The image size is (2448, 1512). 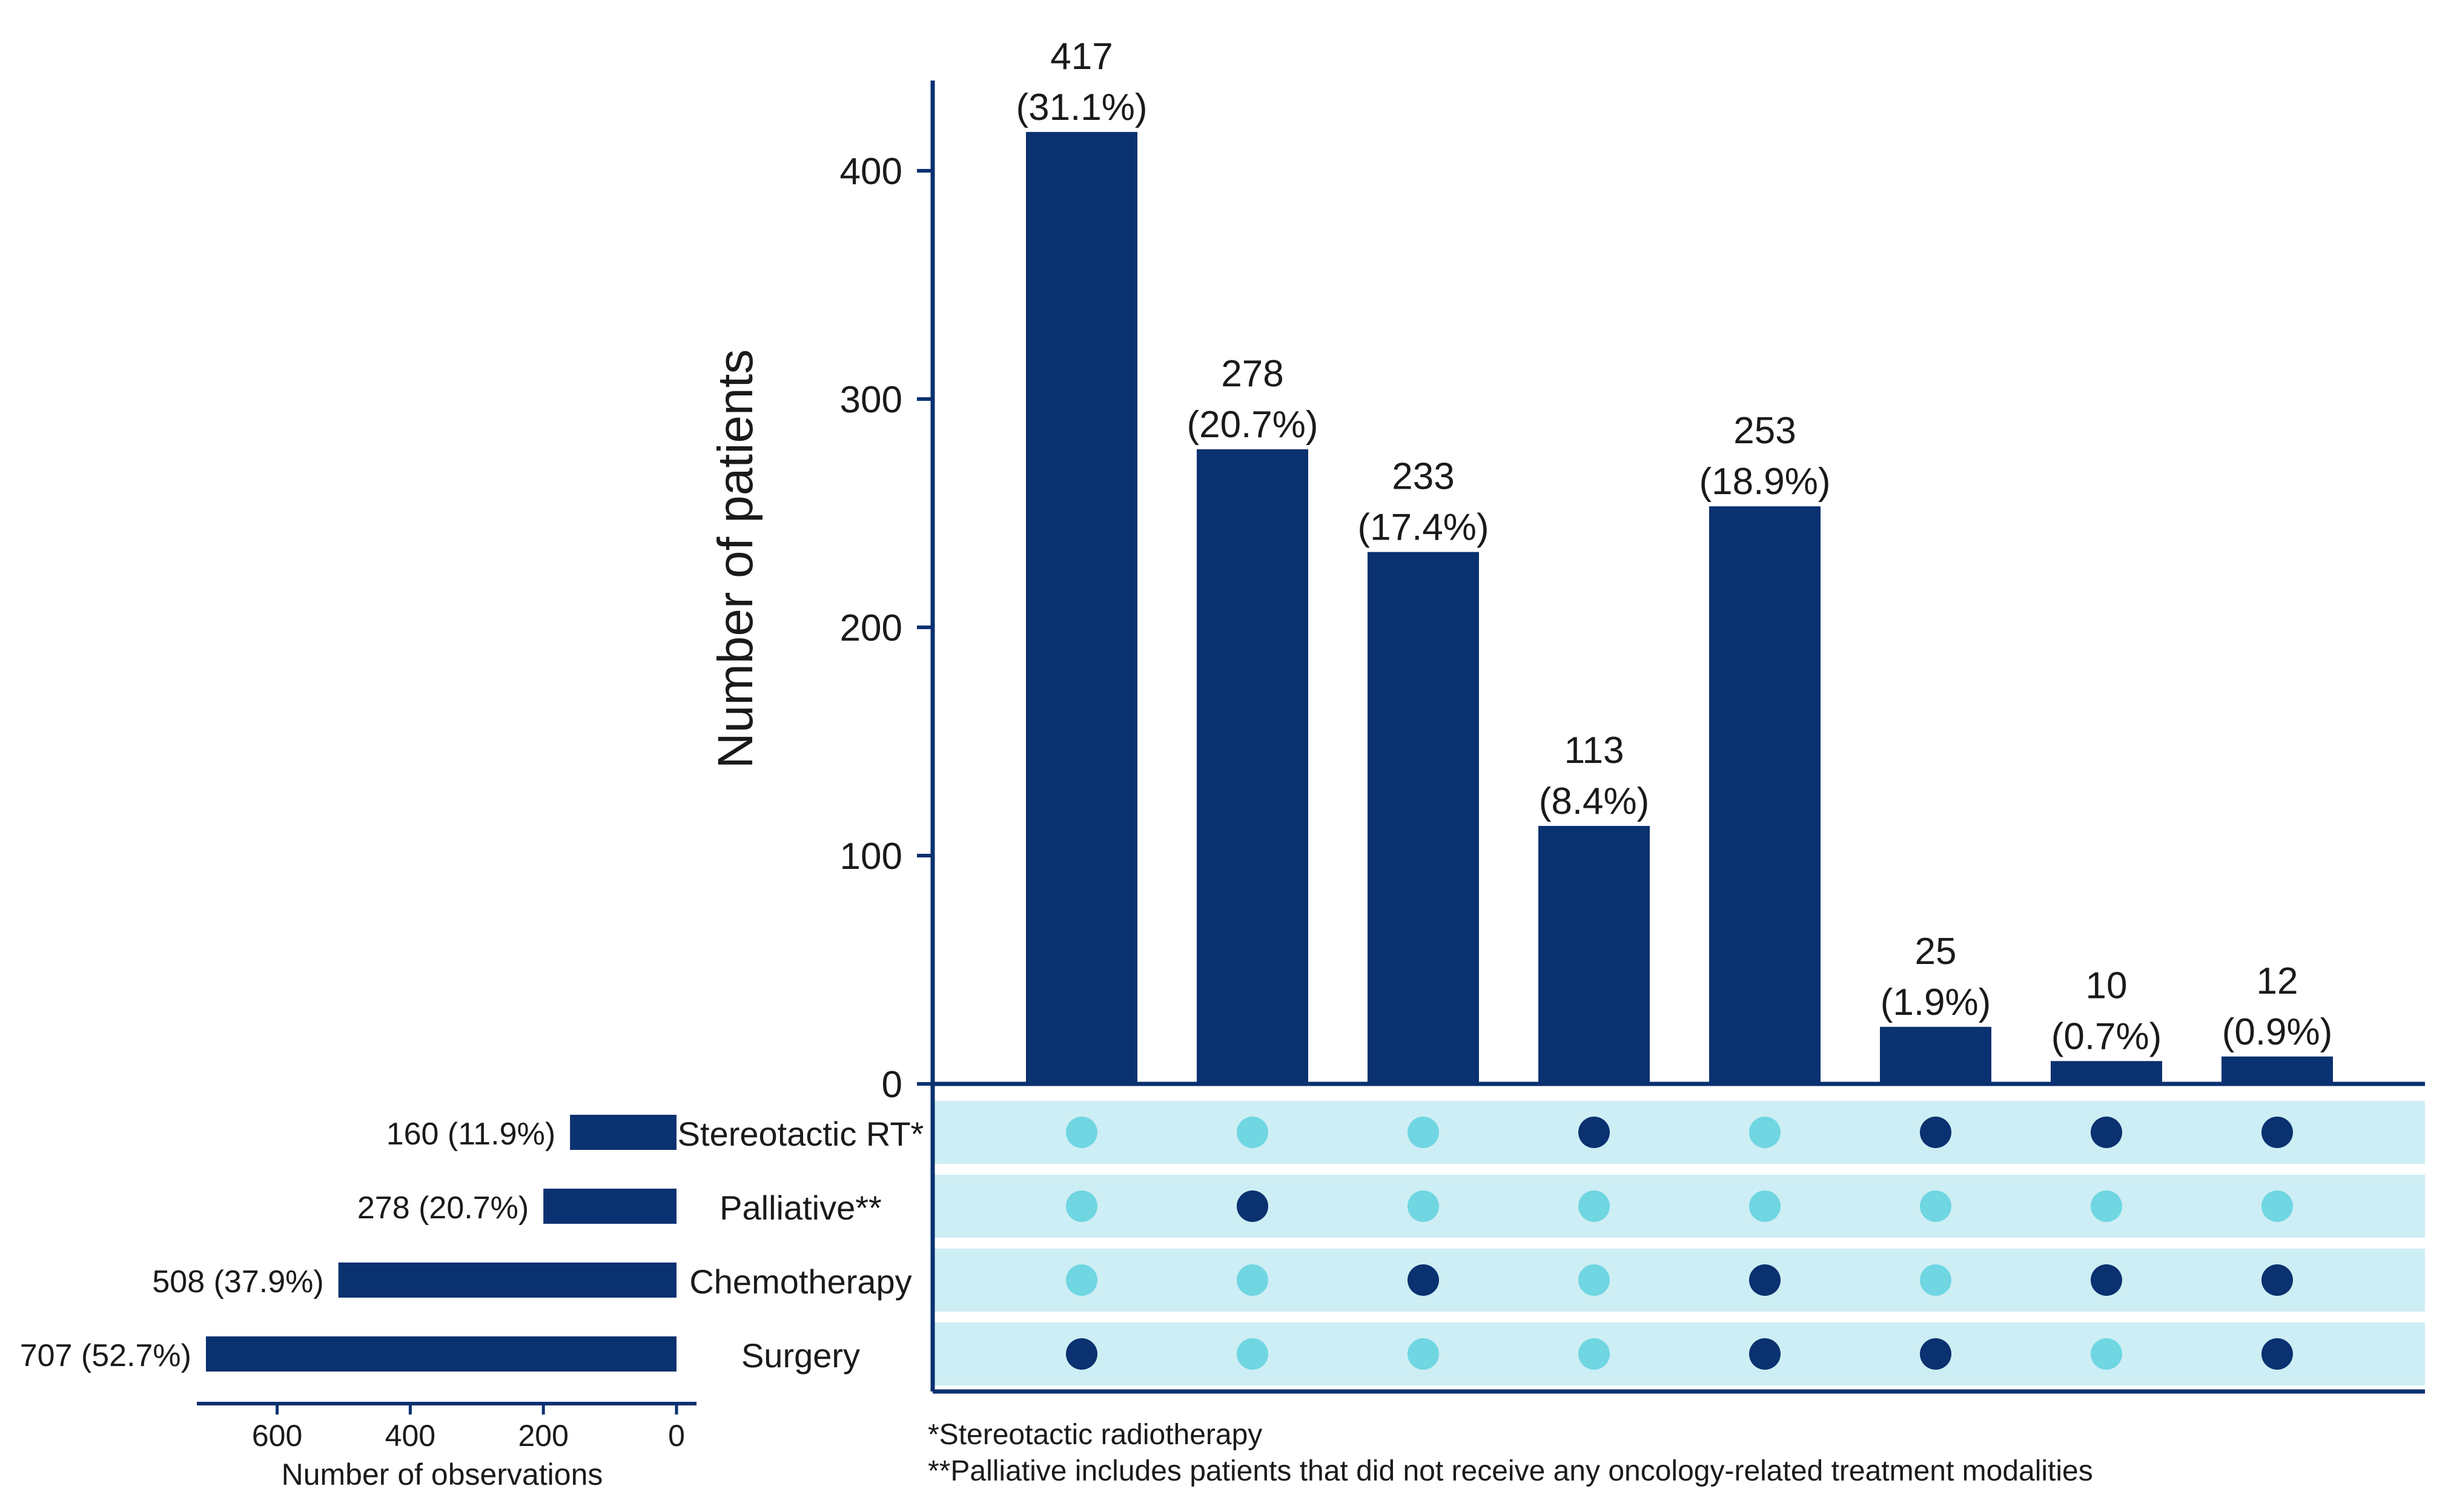 I want to click on set-size-tick-label: 600, so click(x=277, y=1436).